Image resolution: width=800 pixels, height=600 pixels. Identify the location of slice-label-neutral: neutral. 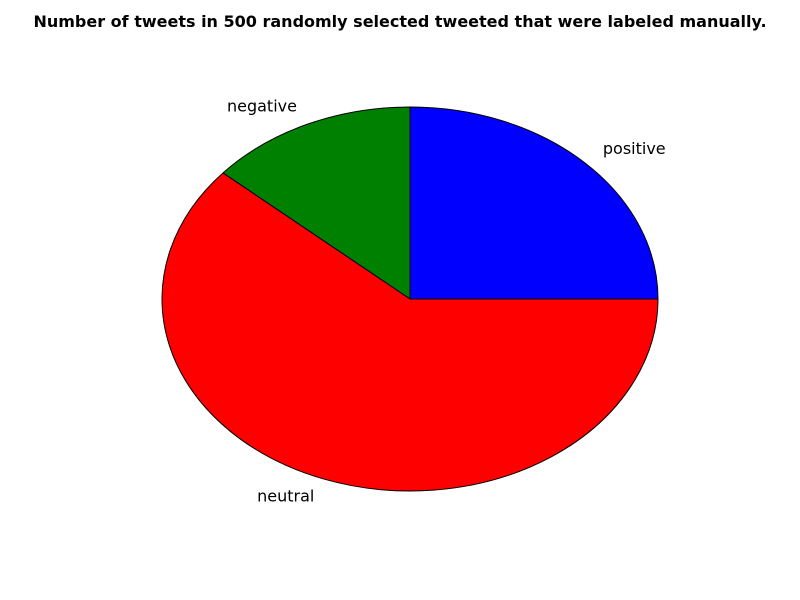
(285, 495).